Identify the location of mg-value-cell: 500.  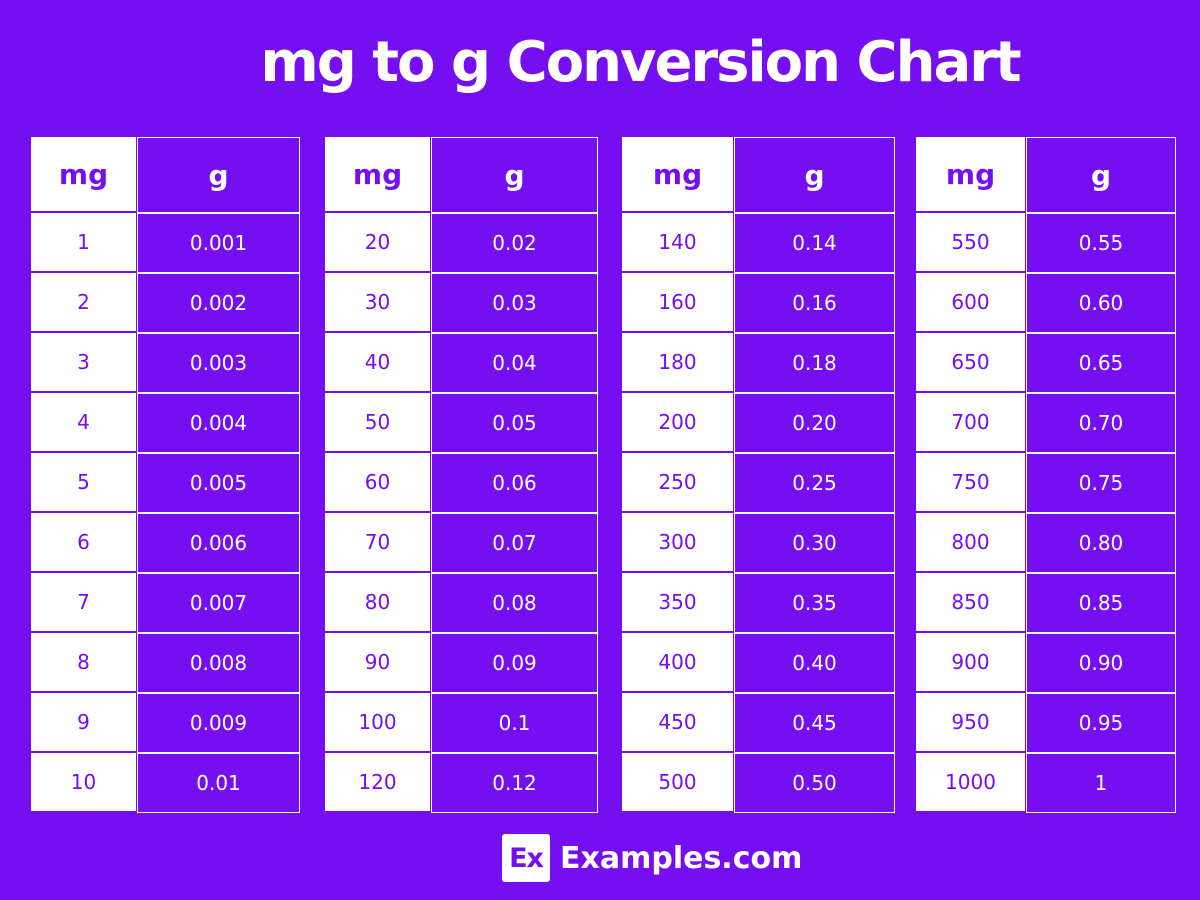
(677, 783).